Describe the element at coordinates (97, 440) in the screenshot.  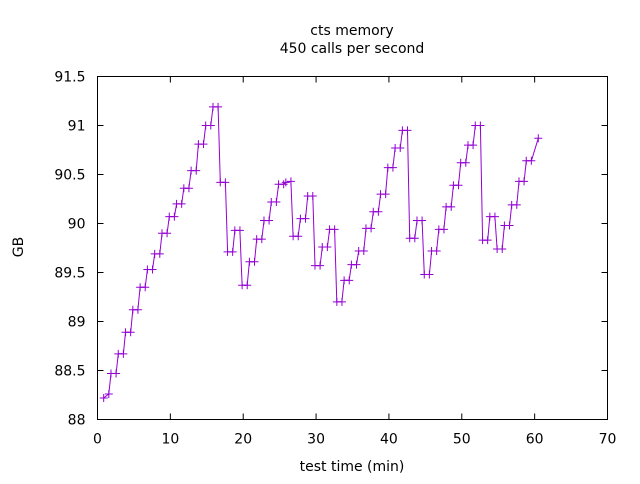
I see `x-tick-label: 0` at that location.